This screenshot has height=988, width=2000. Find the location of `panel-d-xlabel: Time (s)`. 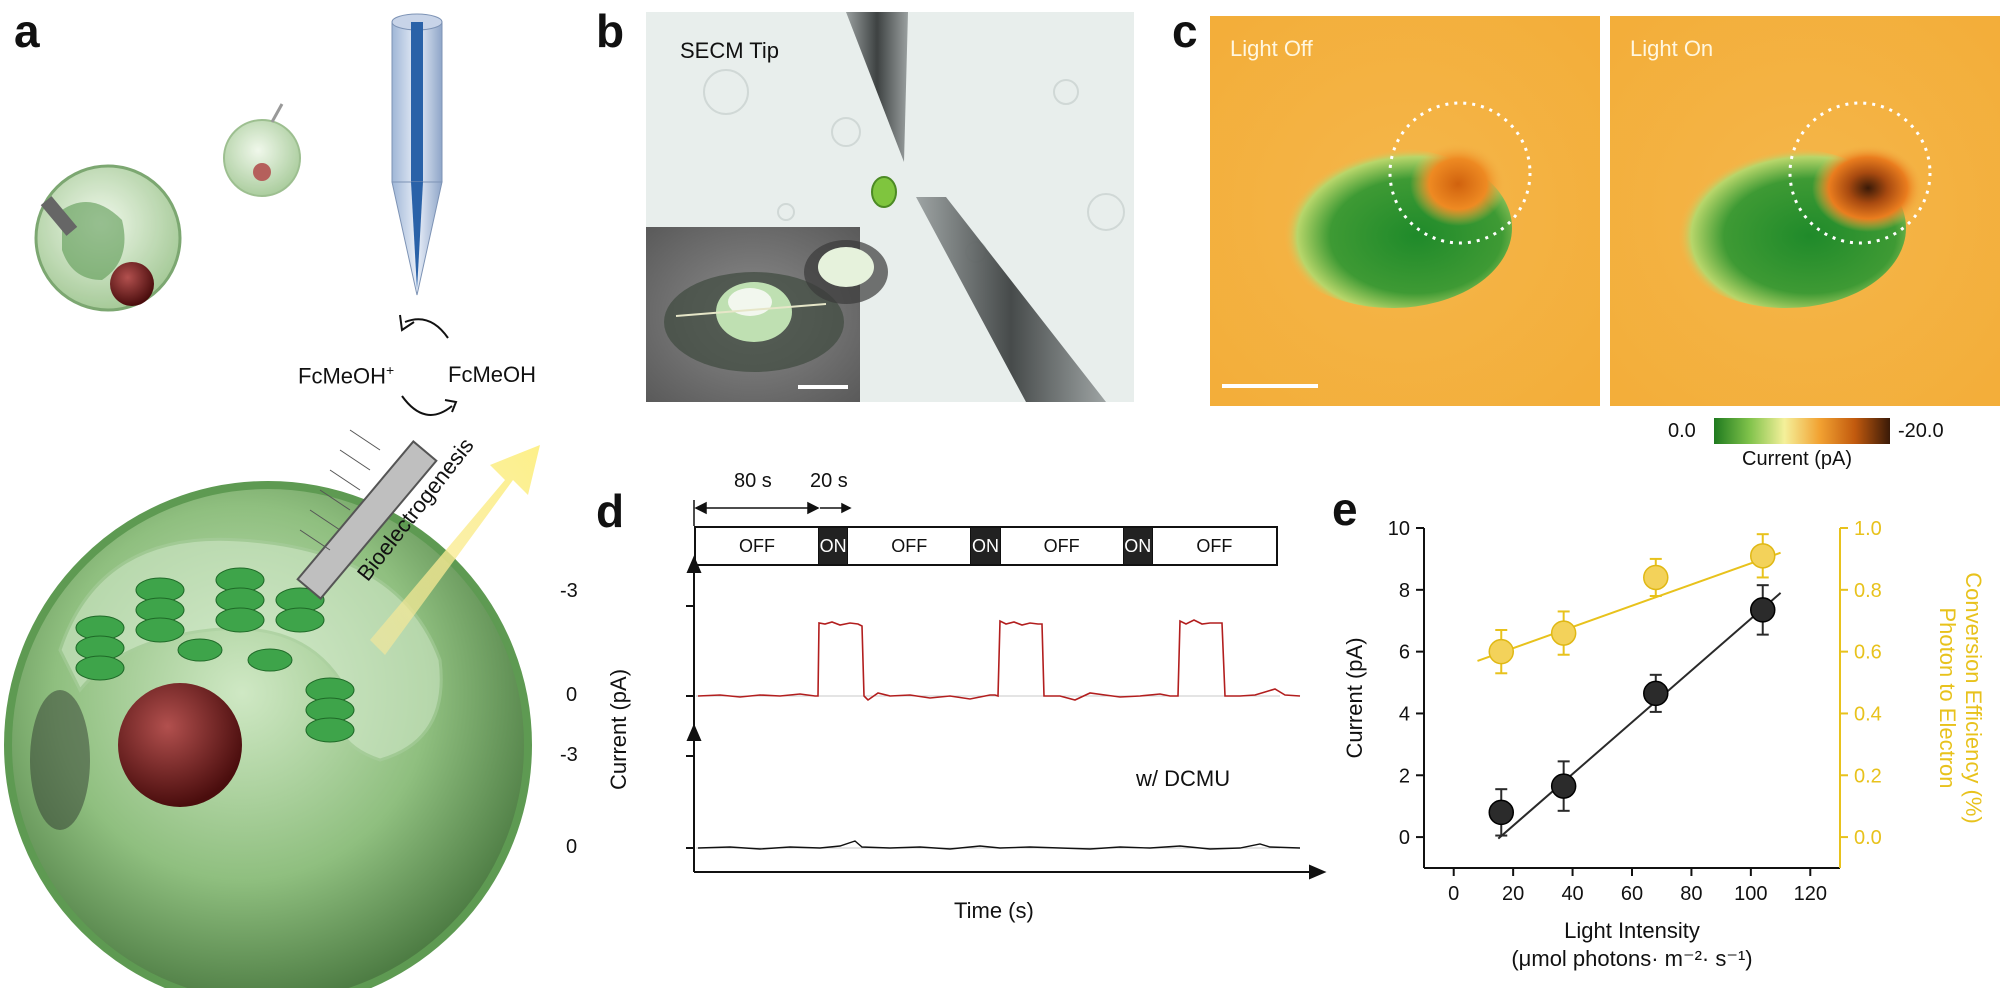

panel-d-xlabel: Time (s) is located at coordinates (994, 910).